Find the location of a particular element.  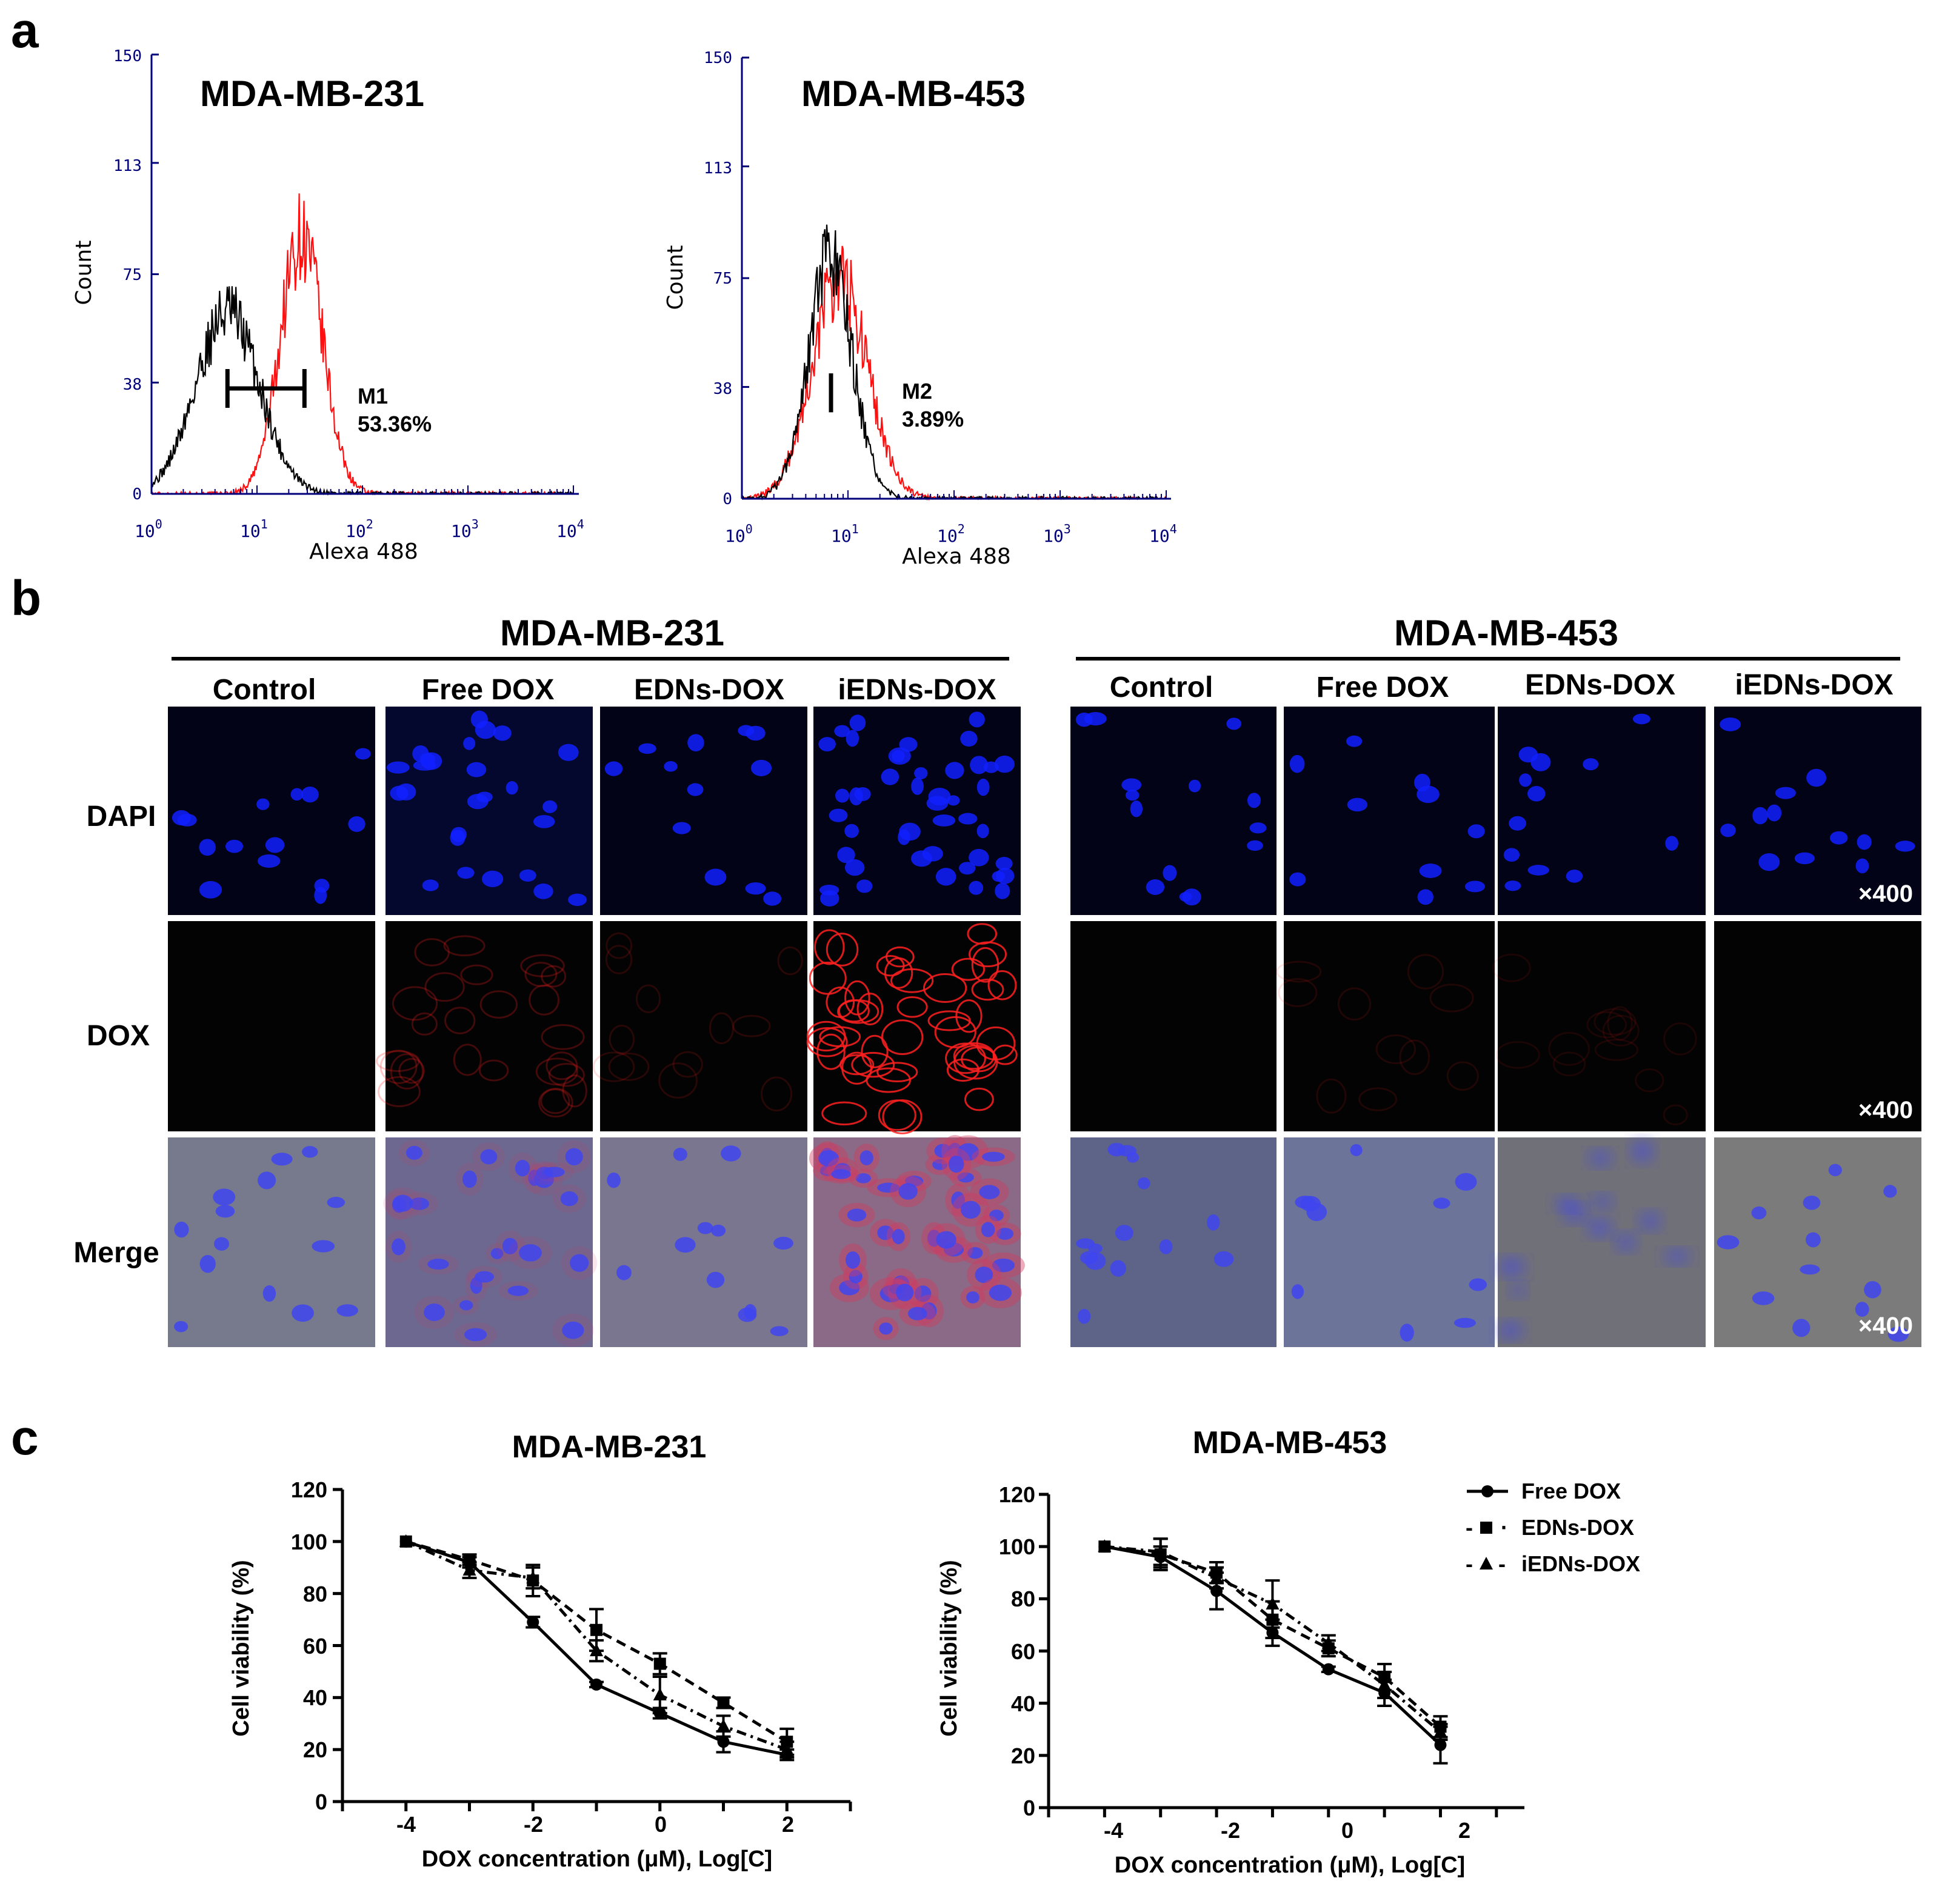

y-axis-label: Cell viability (%) is located at coordinates (949, 1648).